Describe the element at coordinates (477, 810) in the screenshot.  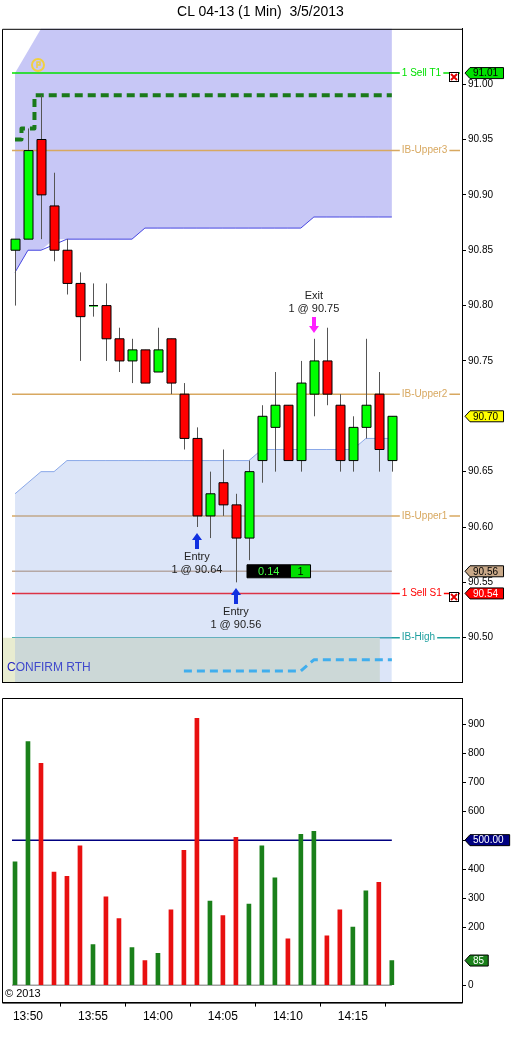
I see `y-tick-label: 600` at that location.